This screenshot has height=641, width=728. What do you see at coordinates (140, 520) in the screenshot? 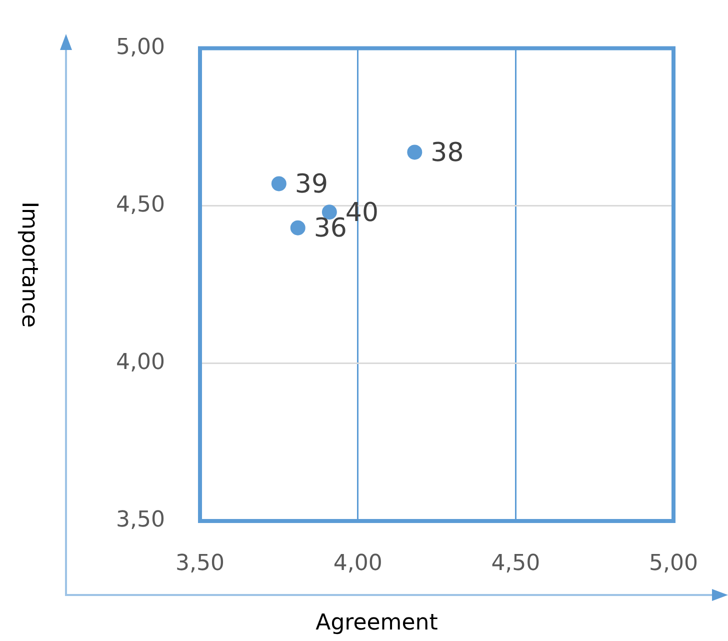
I see `y-tick-label: 3,50` at bounding box center [140, 520].